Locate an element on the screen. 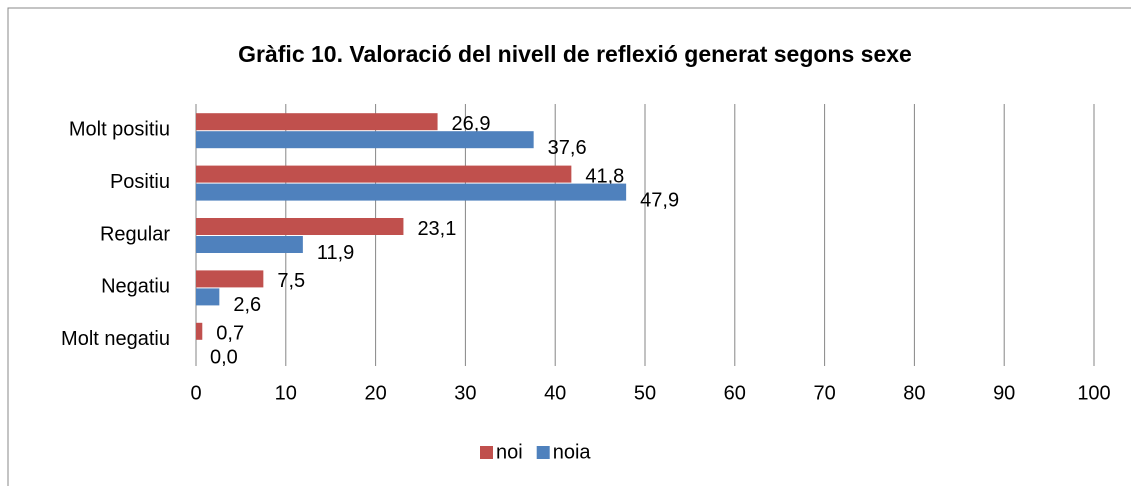  y-tick-label: Positiu is located at coordinates (140, 182).